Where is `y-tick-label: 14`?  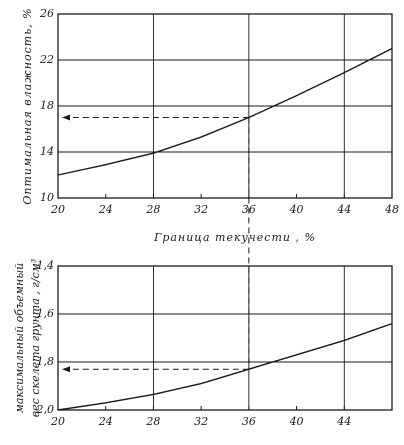
y-tick-label: 14 is located at coordinates (47, 151).